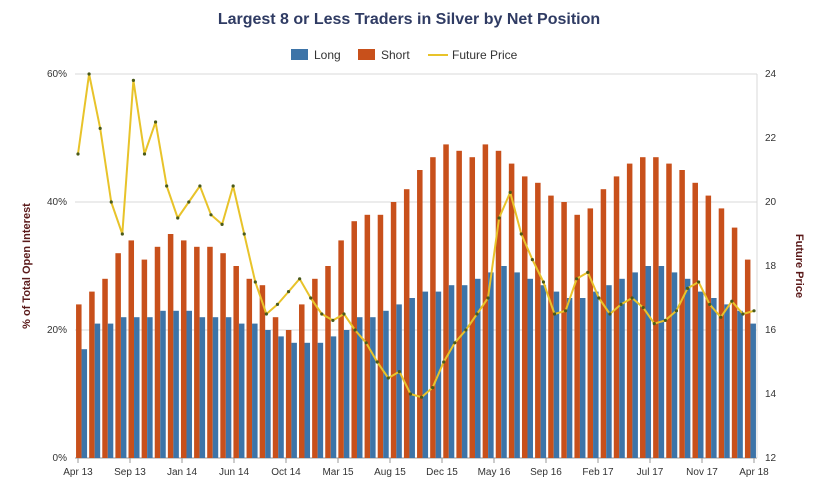  Describe the element at coordinates (473, 55) in the screenshot. I see `legend-item-future-price: Future Price` at that location.